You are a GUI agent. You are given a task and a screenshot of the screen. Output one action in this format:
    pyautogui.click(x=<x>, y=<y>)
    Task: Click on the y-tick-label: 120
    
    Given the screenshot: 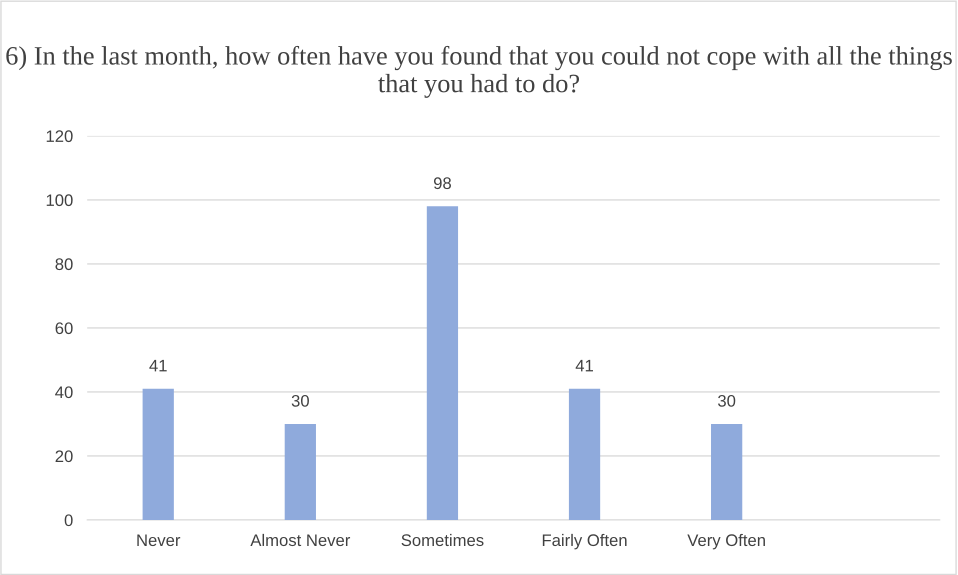 What is the action you would take?
    pyautogui.click(x=59, y=136)
    